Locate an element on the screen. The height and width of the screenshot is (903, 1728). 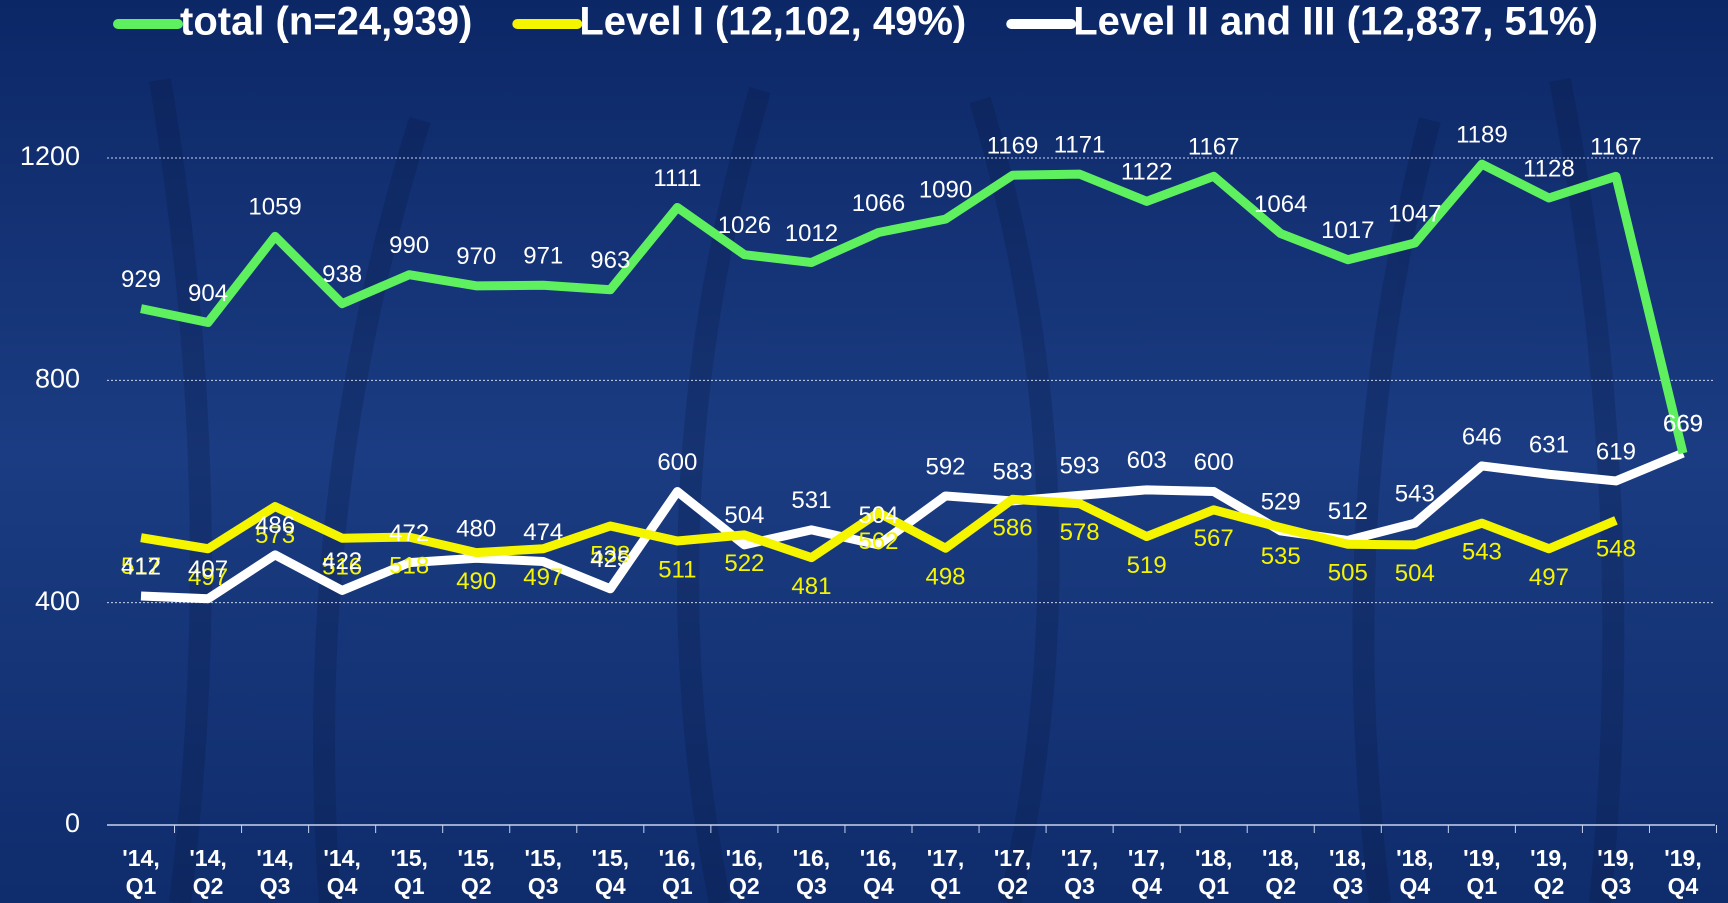
data-label: 669 is located at coordinates (1683, 423).